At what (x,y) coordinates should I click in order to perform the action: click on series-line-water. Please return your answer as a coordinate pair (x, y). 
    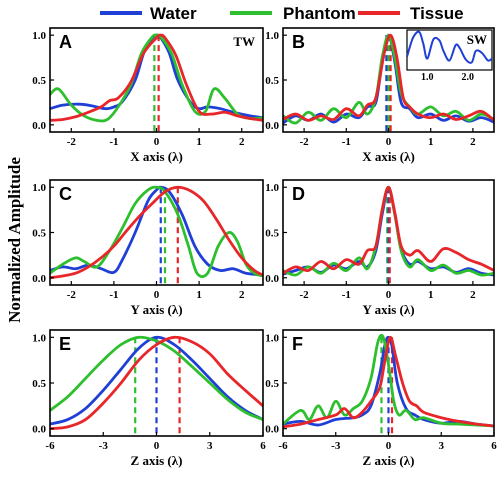
    Looking at the image, I should click on (156, 380).